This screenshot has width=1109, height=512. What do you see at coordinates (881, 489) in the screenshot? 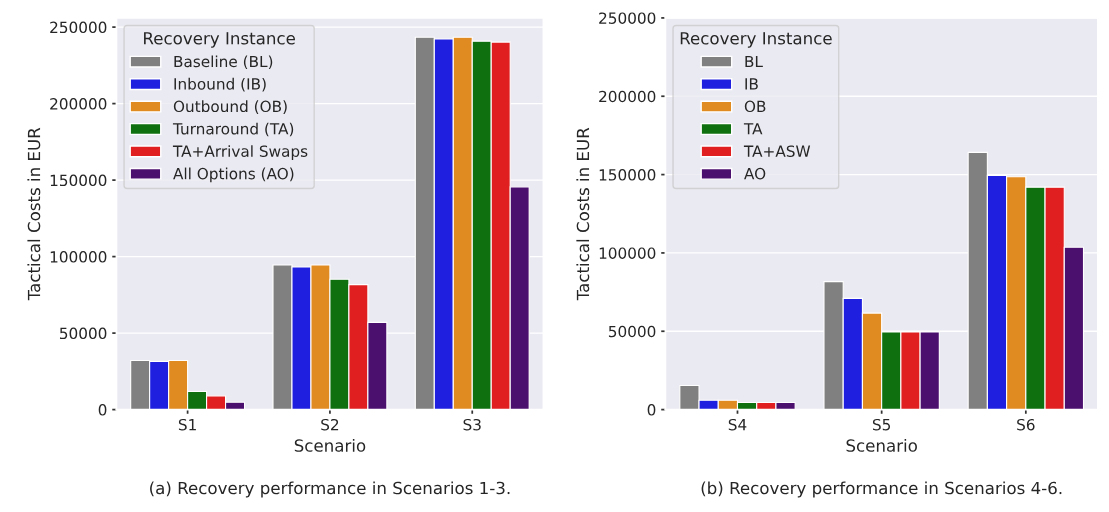
I see `text: (b) Recovery performance in Scenarios 4-6.` at bounding box center [881, 489].